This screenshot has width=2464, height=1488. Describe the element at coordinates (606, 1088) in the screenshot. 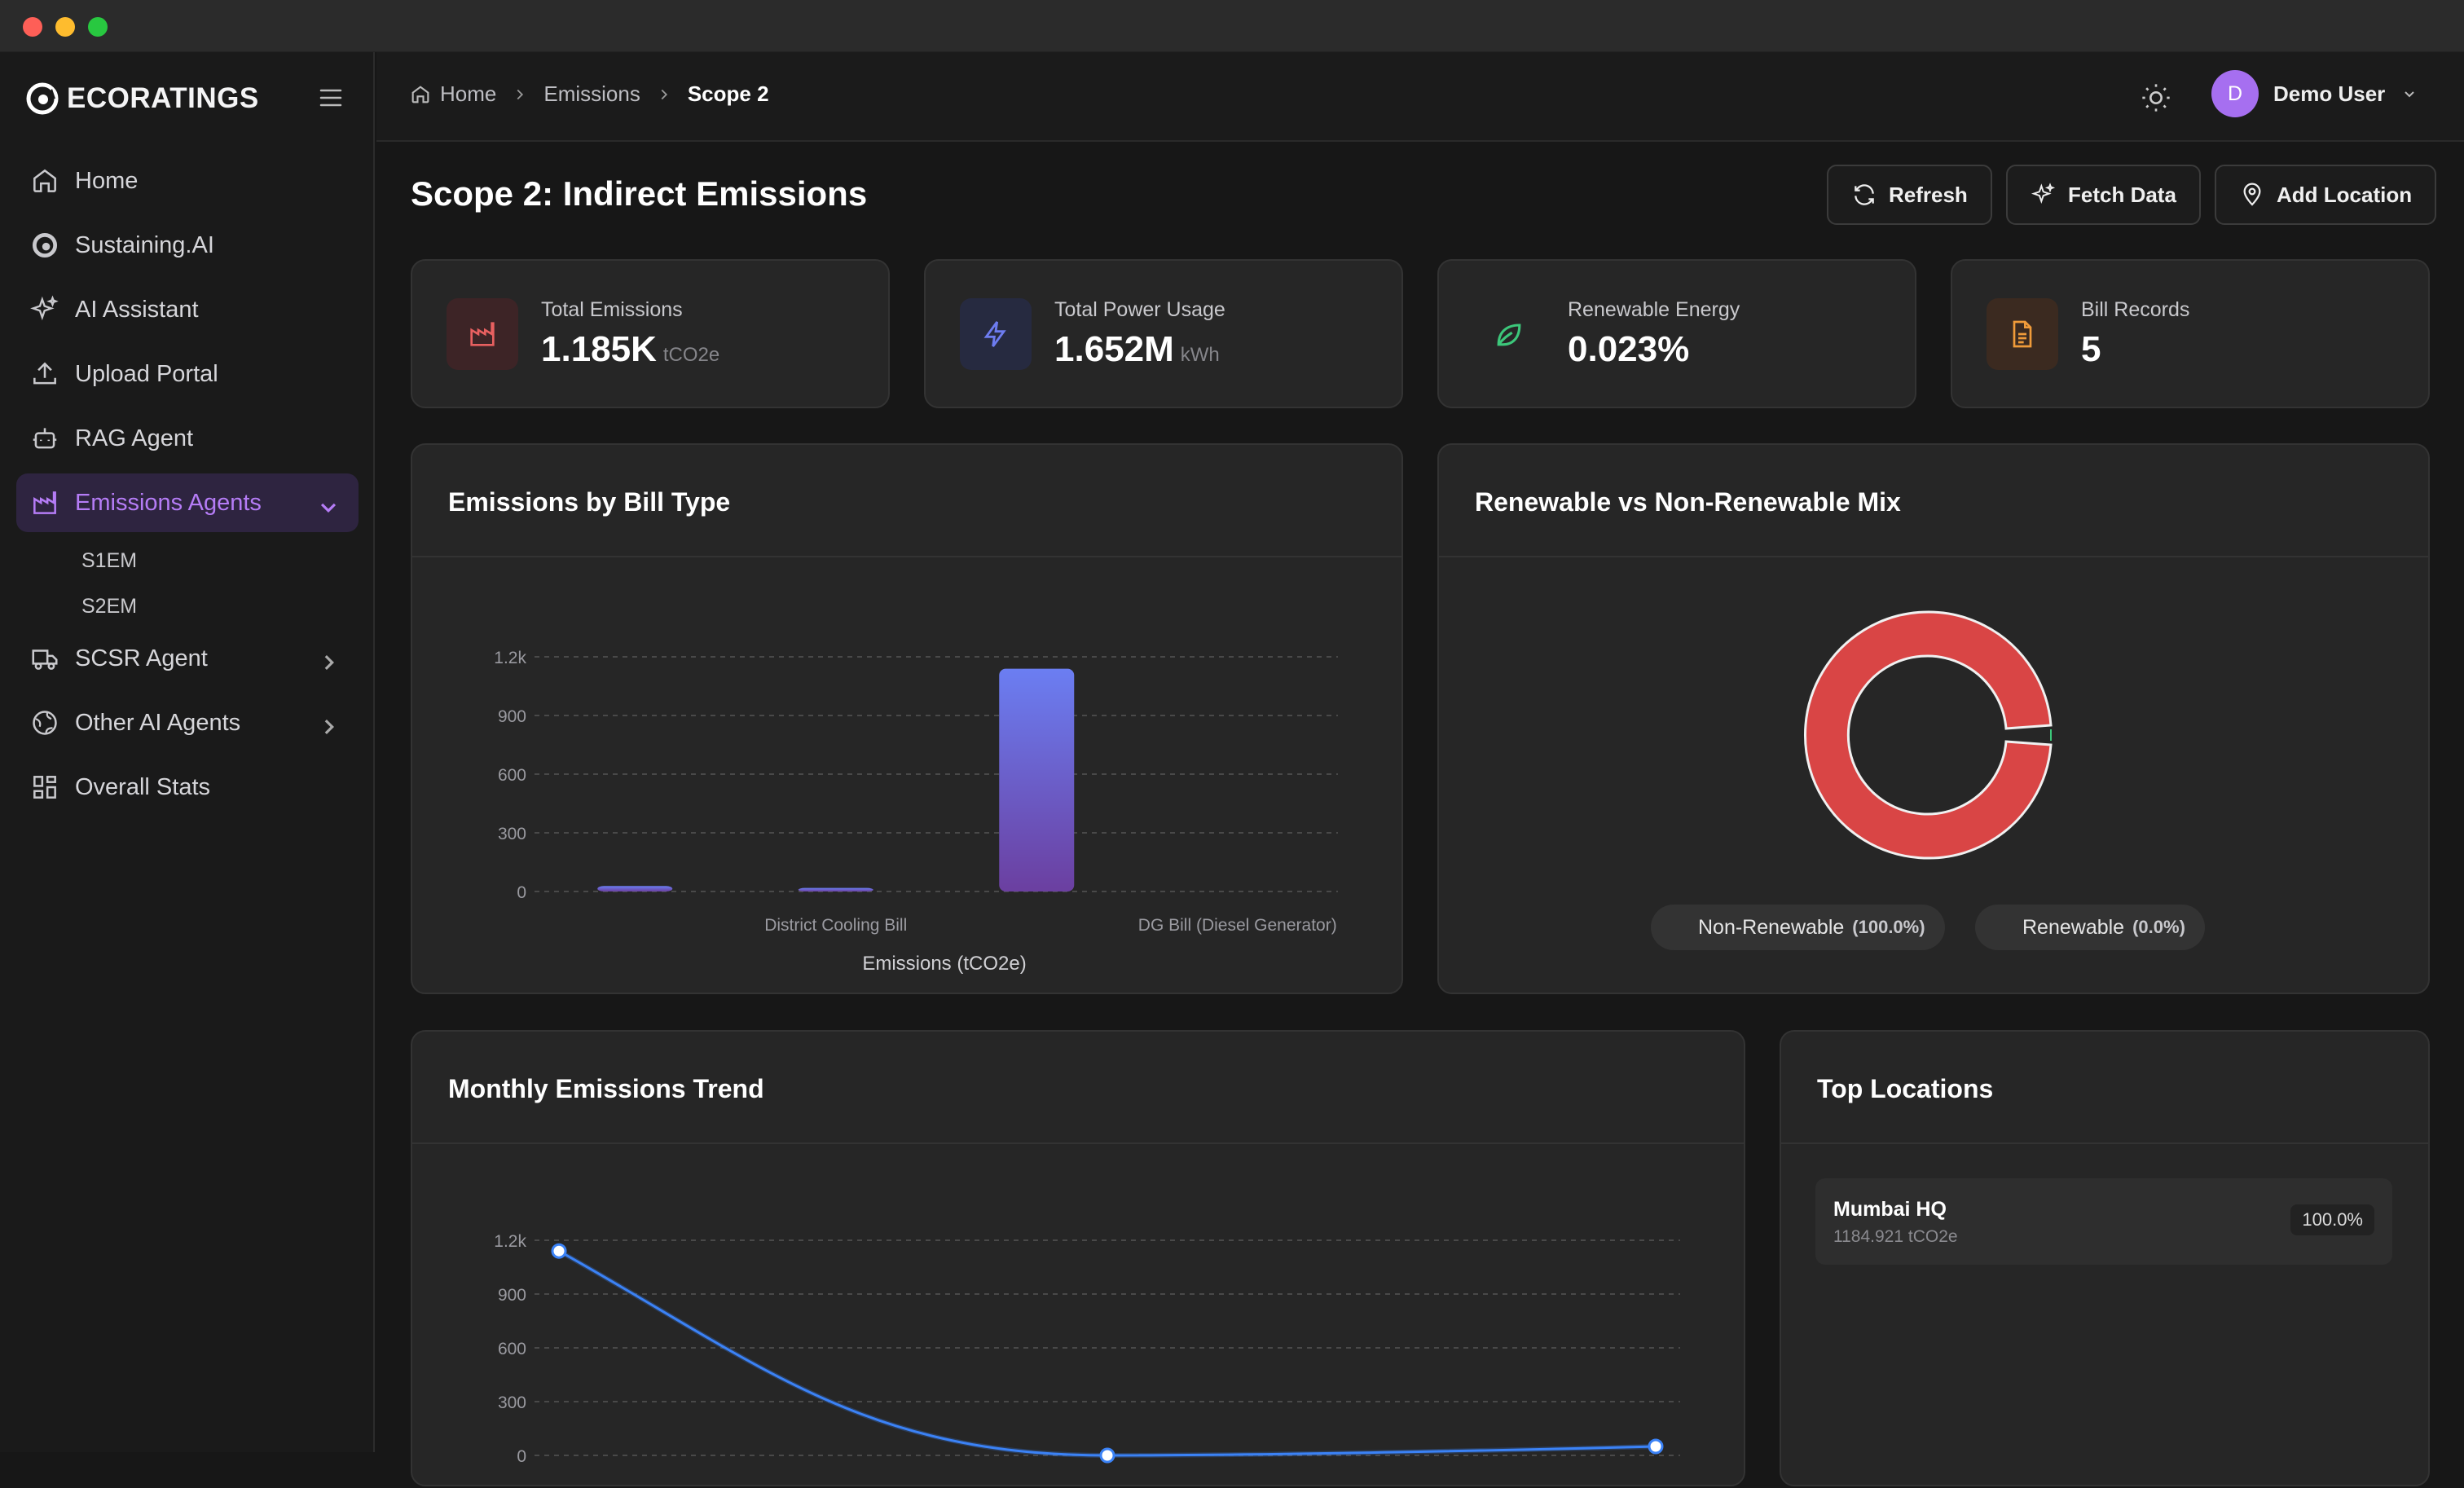

I see `panel-title: Monthly Emissions Trend` at that location.